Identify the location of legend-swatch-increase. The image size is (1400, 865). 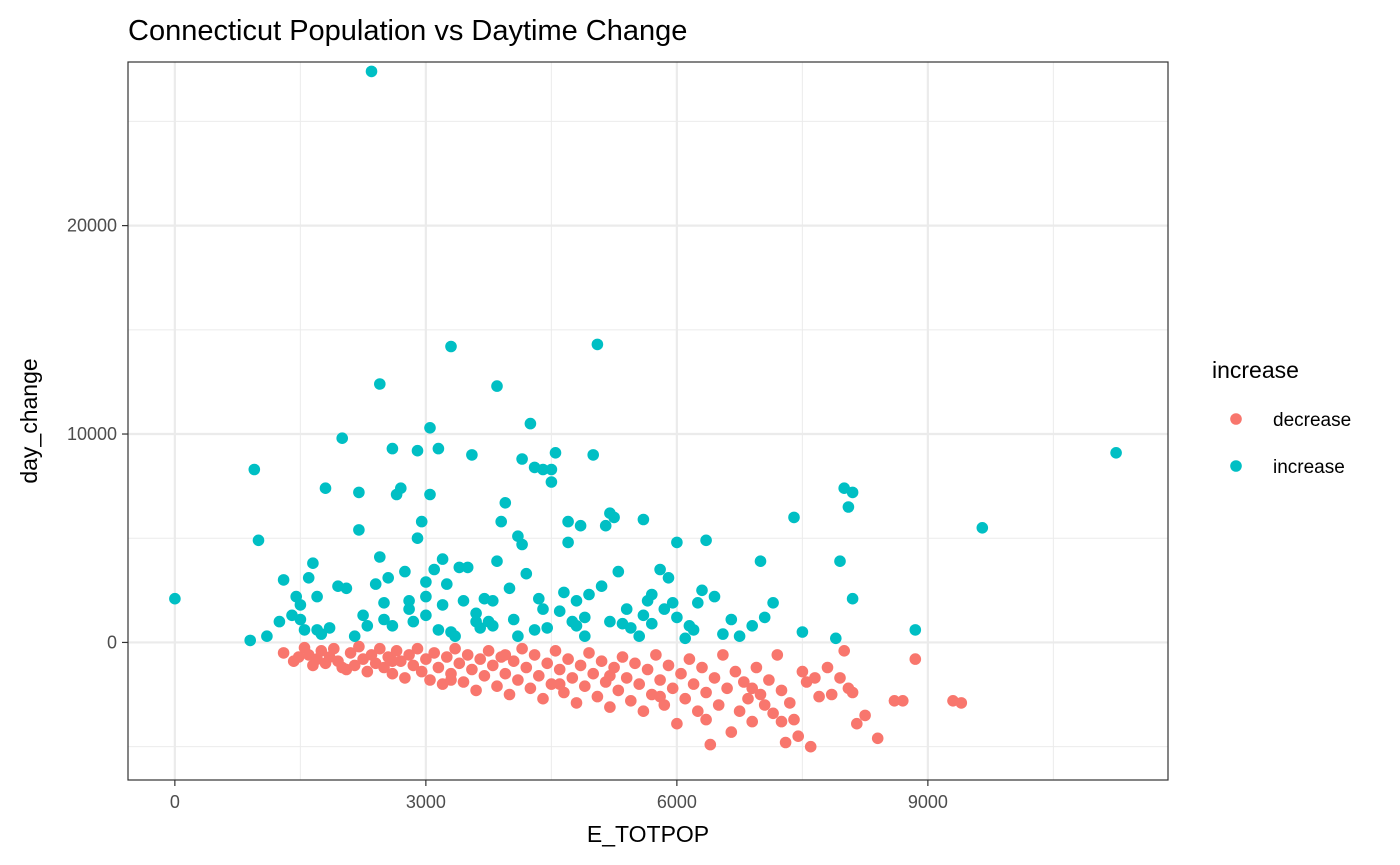
(1236, 466).